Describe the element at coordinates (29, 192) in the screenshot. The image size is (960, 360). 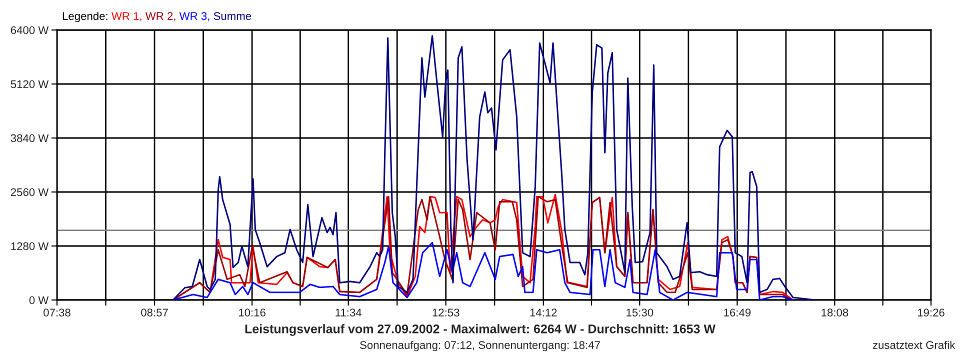
I see `y-tick-label: 2560 W` at that location.